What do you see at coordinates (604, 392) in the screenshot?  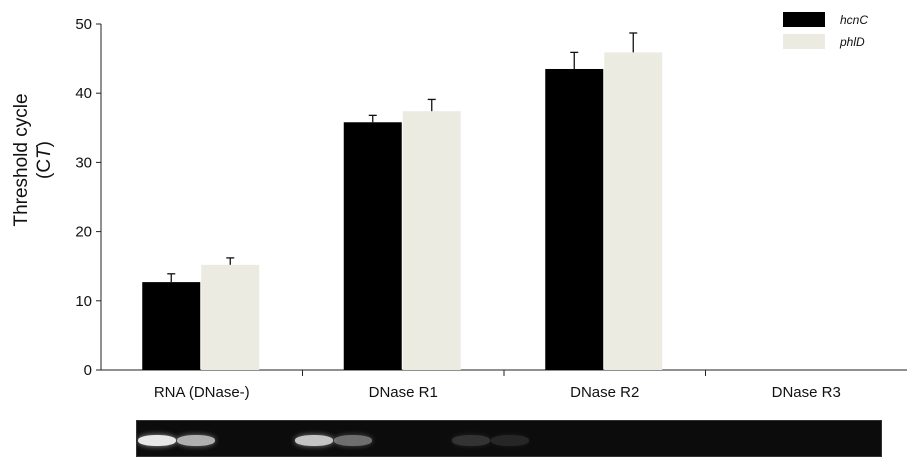 I see `x-tick-label: DNase R2` at bounding box center [604, 392].